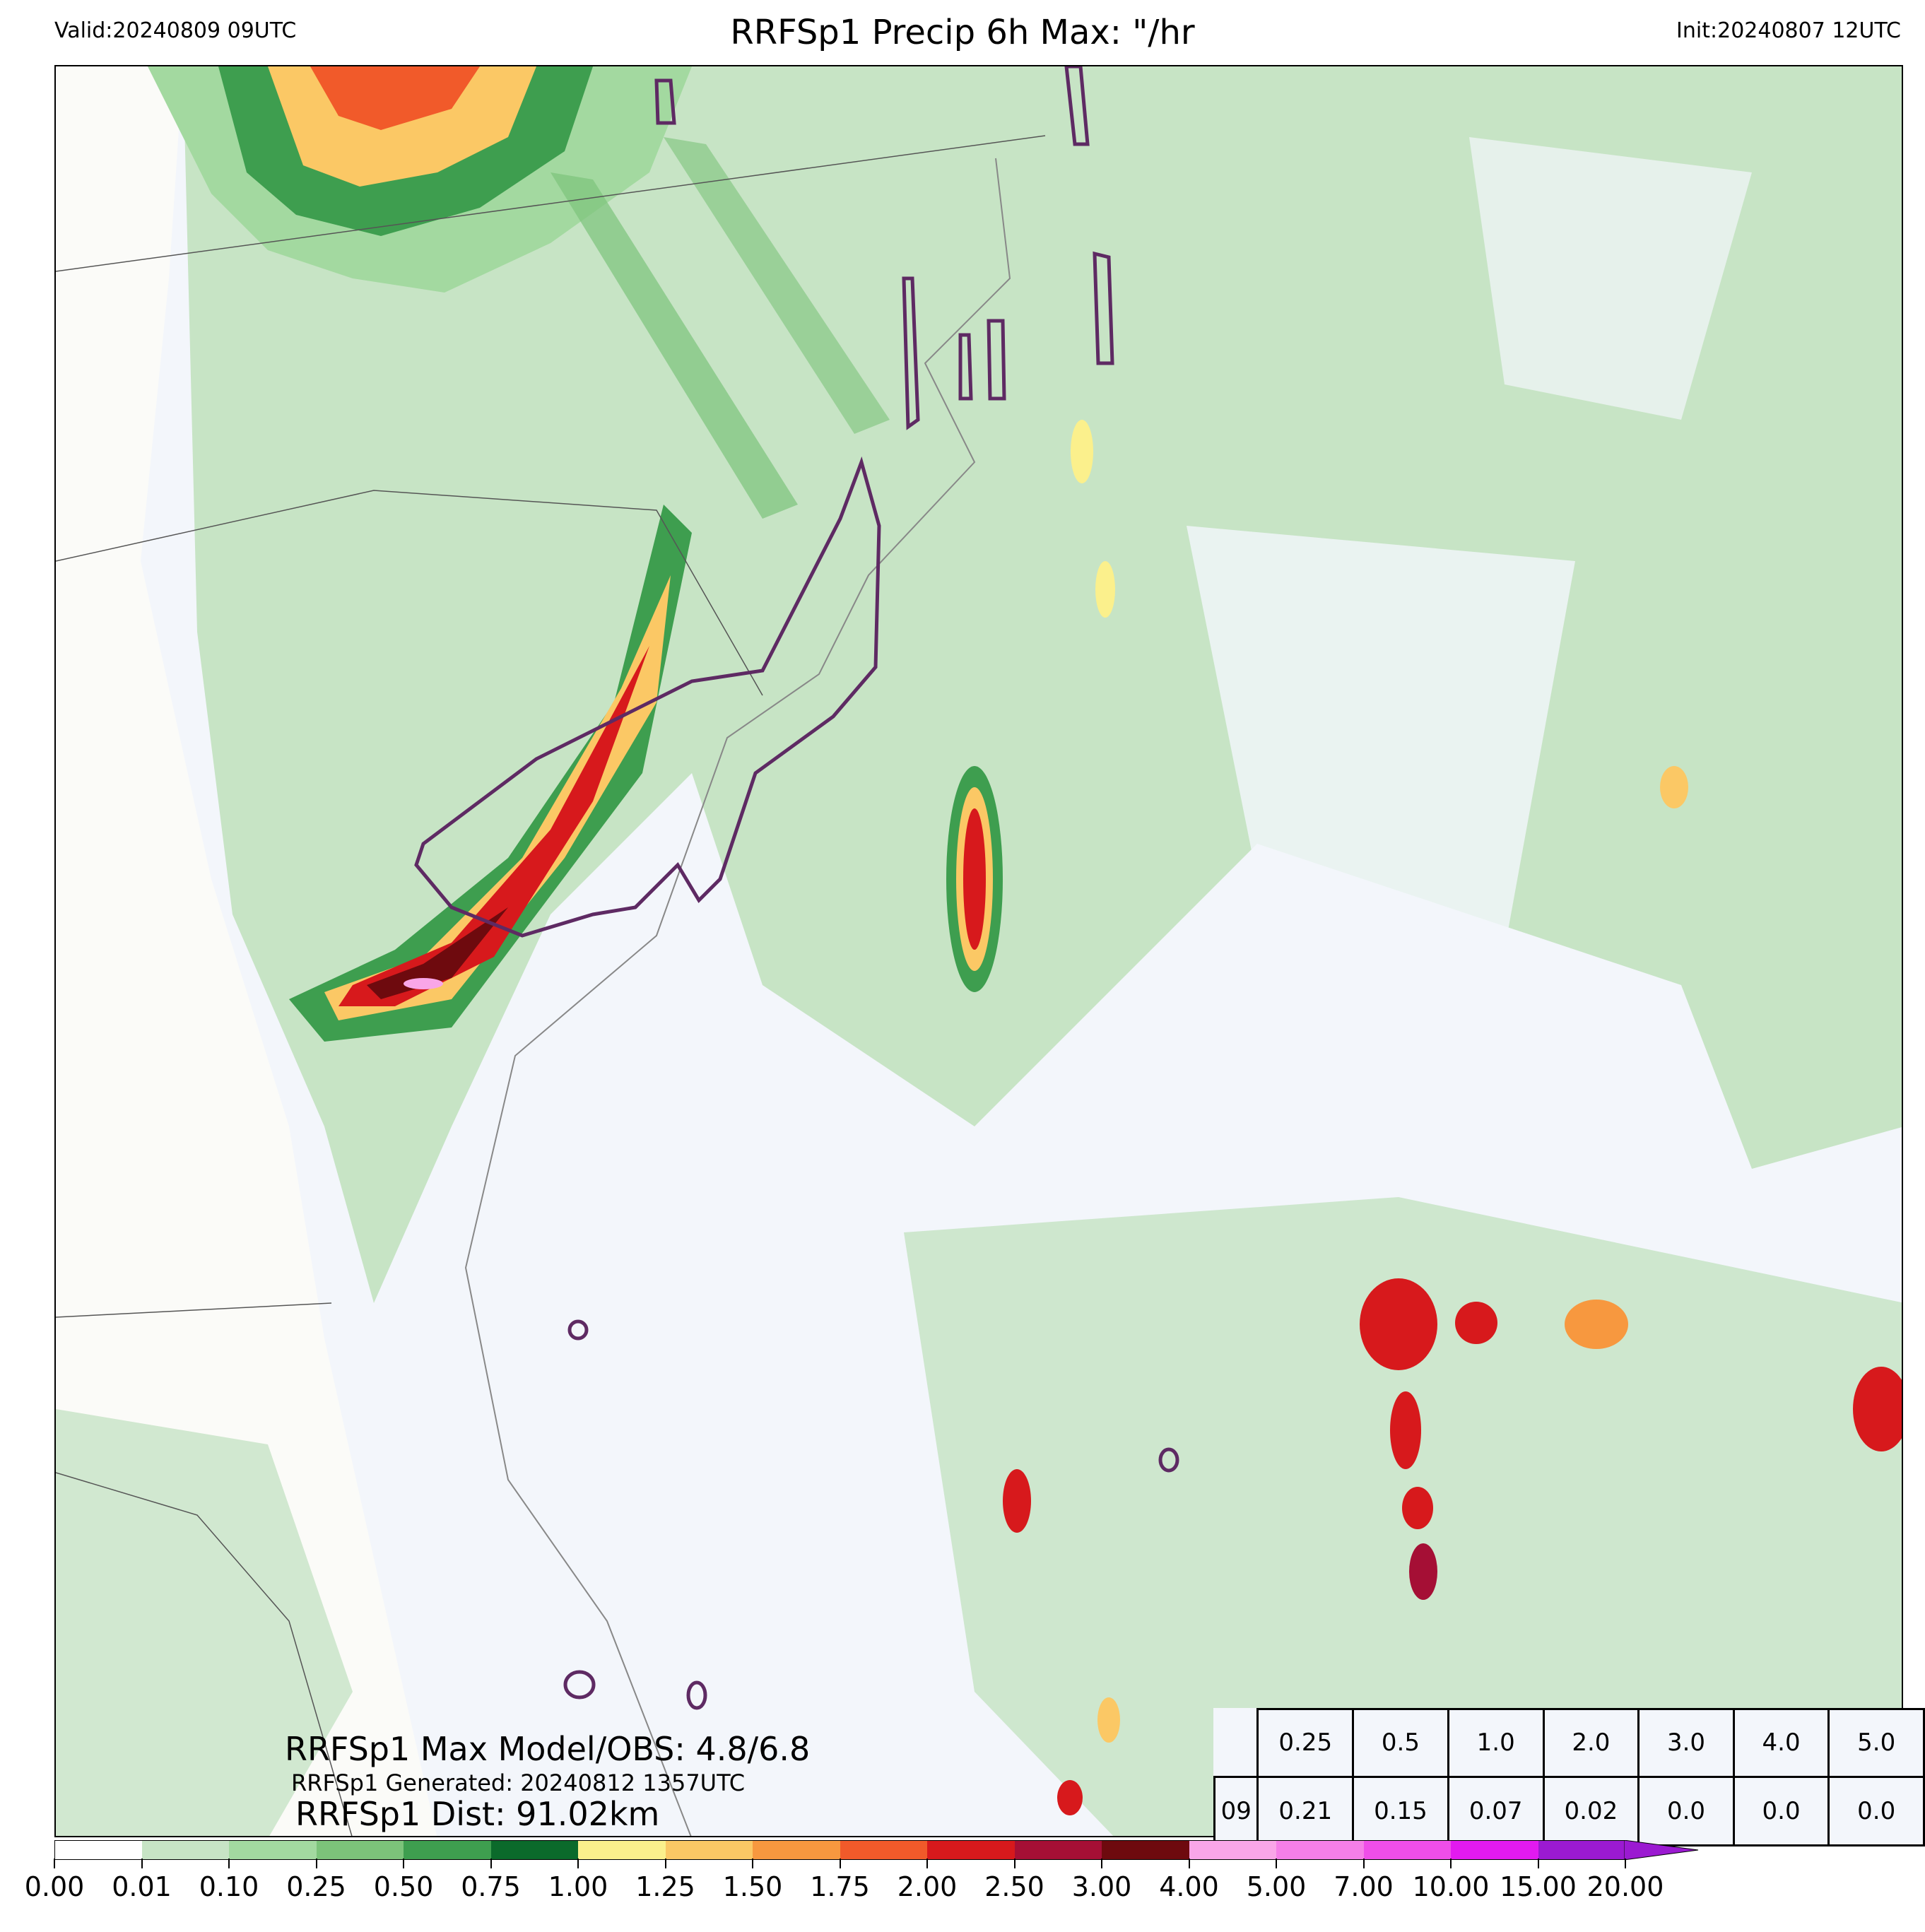 This screenshot has height=1932, width=1925. What do you see at coordinates (1781, 1743) in the screenshot?
I see `threshold-cell: 4.0` at bounding box center [1781, 1743].